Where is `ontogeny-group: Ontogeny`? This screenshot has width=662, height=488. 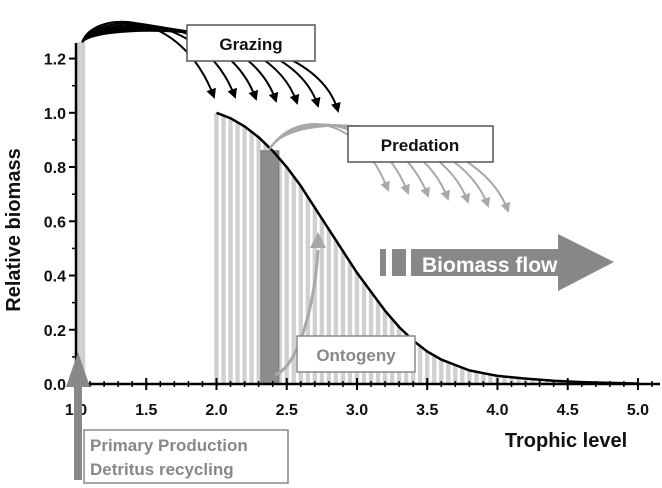
ontogeny-group: Ontogeny is located at coordinates (345, 304).